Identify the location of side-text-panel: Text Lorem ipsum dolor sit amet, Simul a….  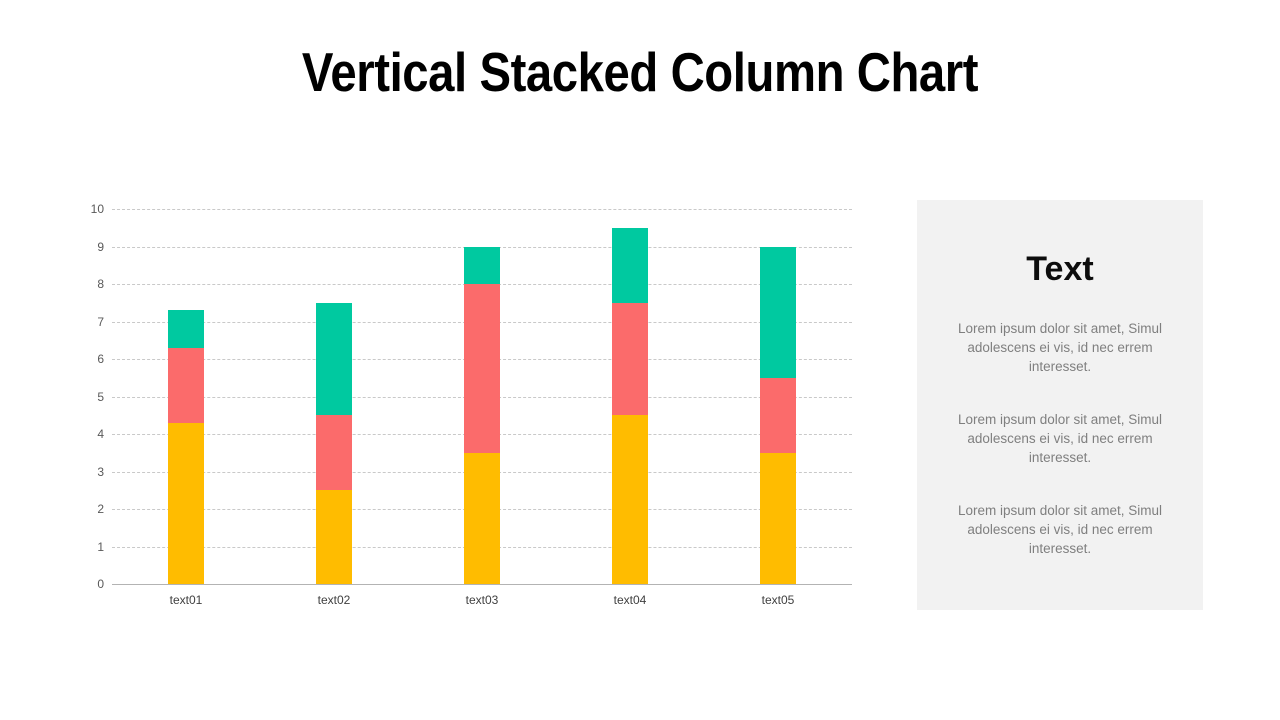
(1060, 405).